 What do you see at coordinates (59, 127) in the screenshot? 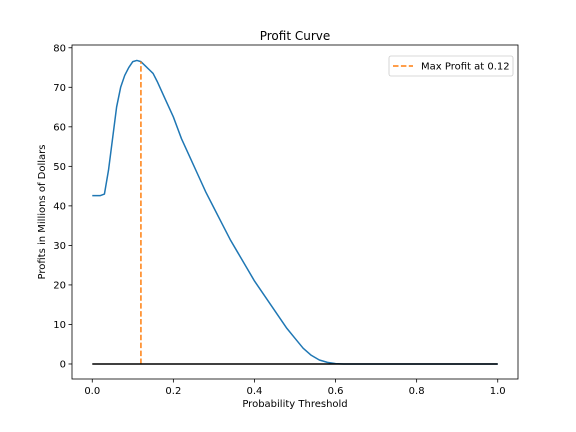
I see `y-tick-label: 60` at bounding box center [59, 127].